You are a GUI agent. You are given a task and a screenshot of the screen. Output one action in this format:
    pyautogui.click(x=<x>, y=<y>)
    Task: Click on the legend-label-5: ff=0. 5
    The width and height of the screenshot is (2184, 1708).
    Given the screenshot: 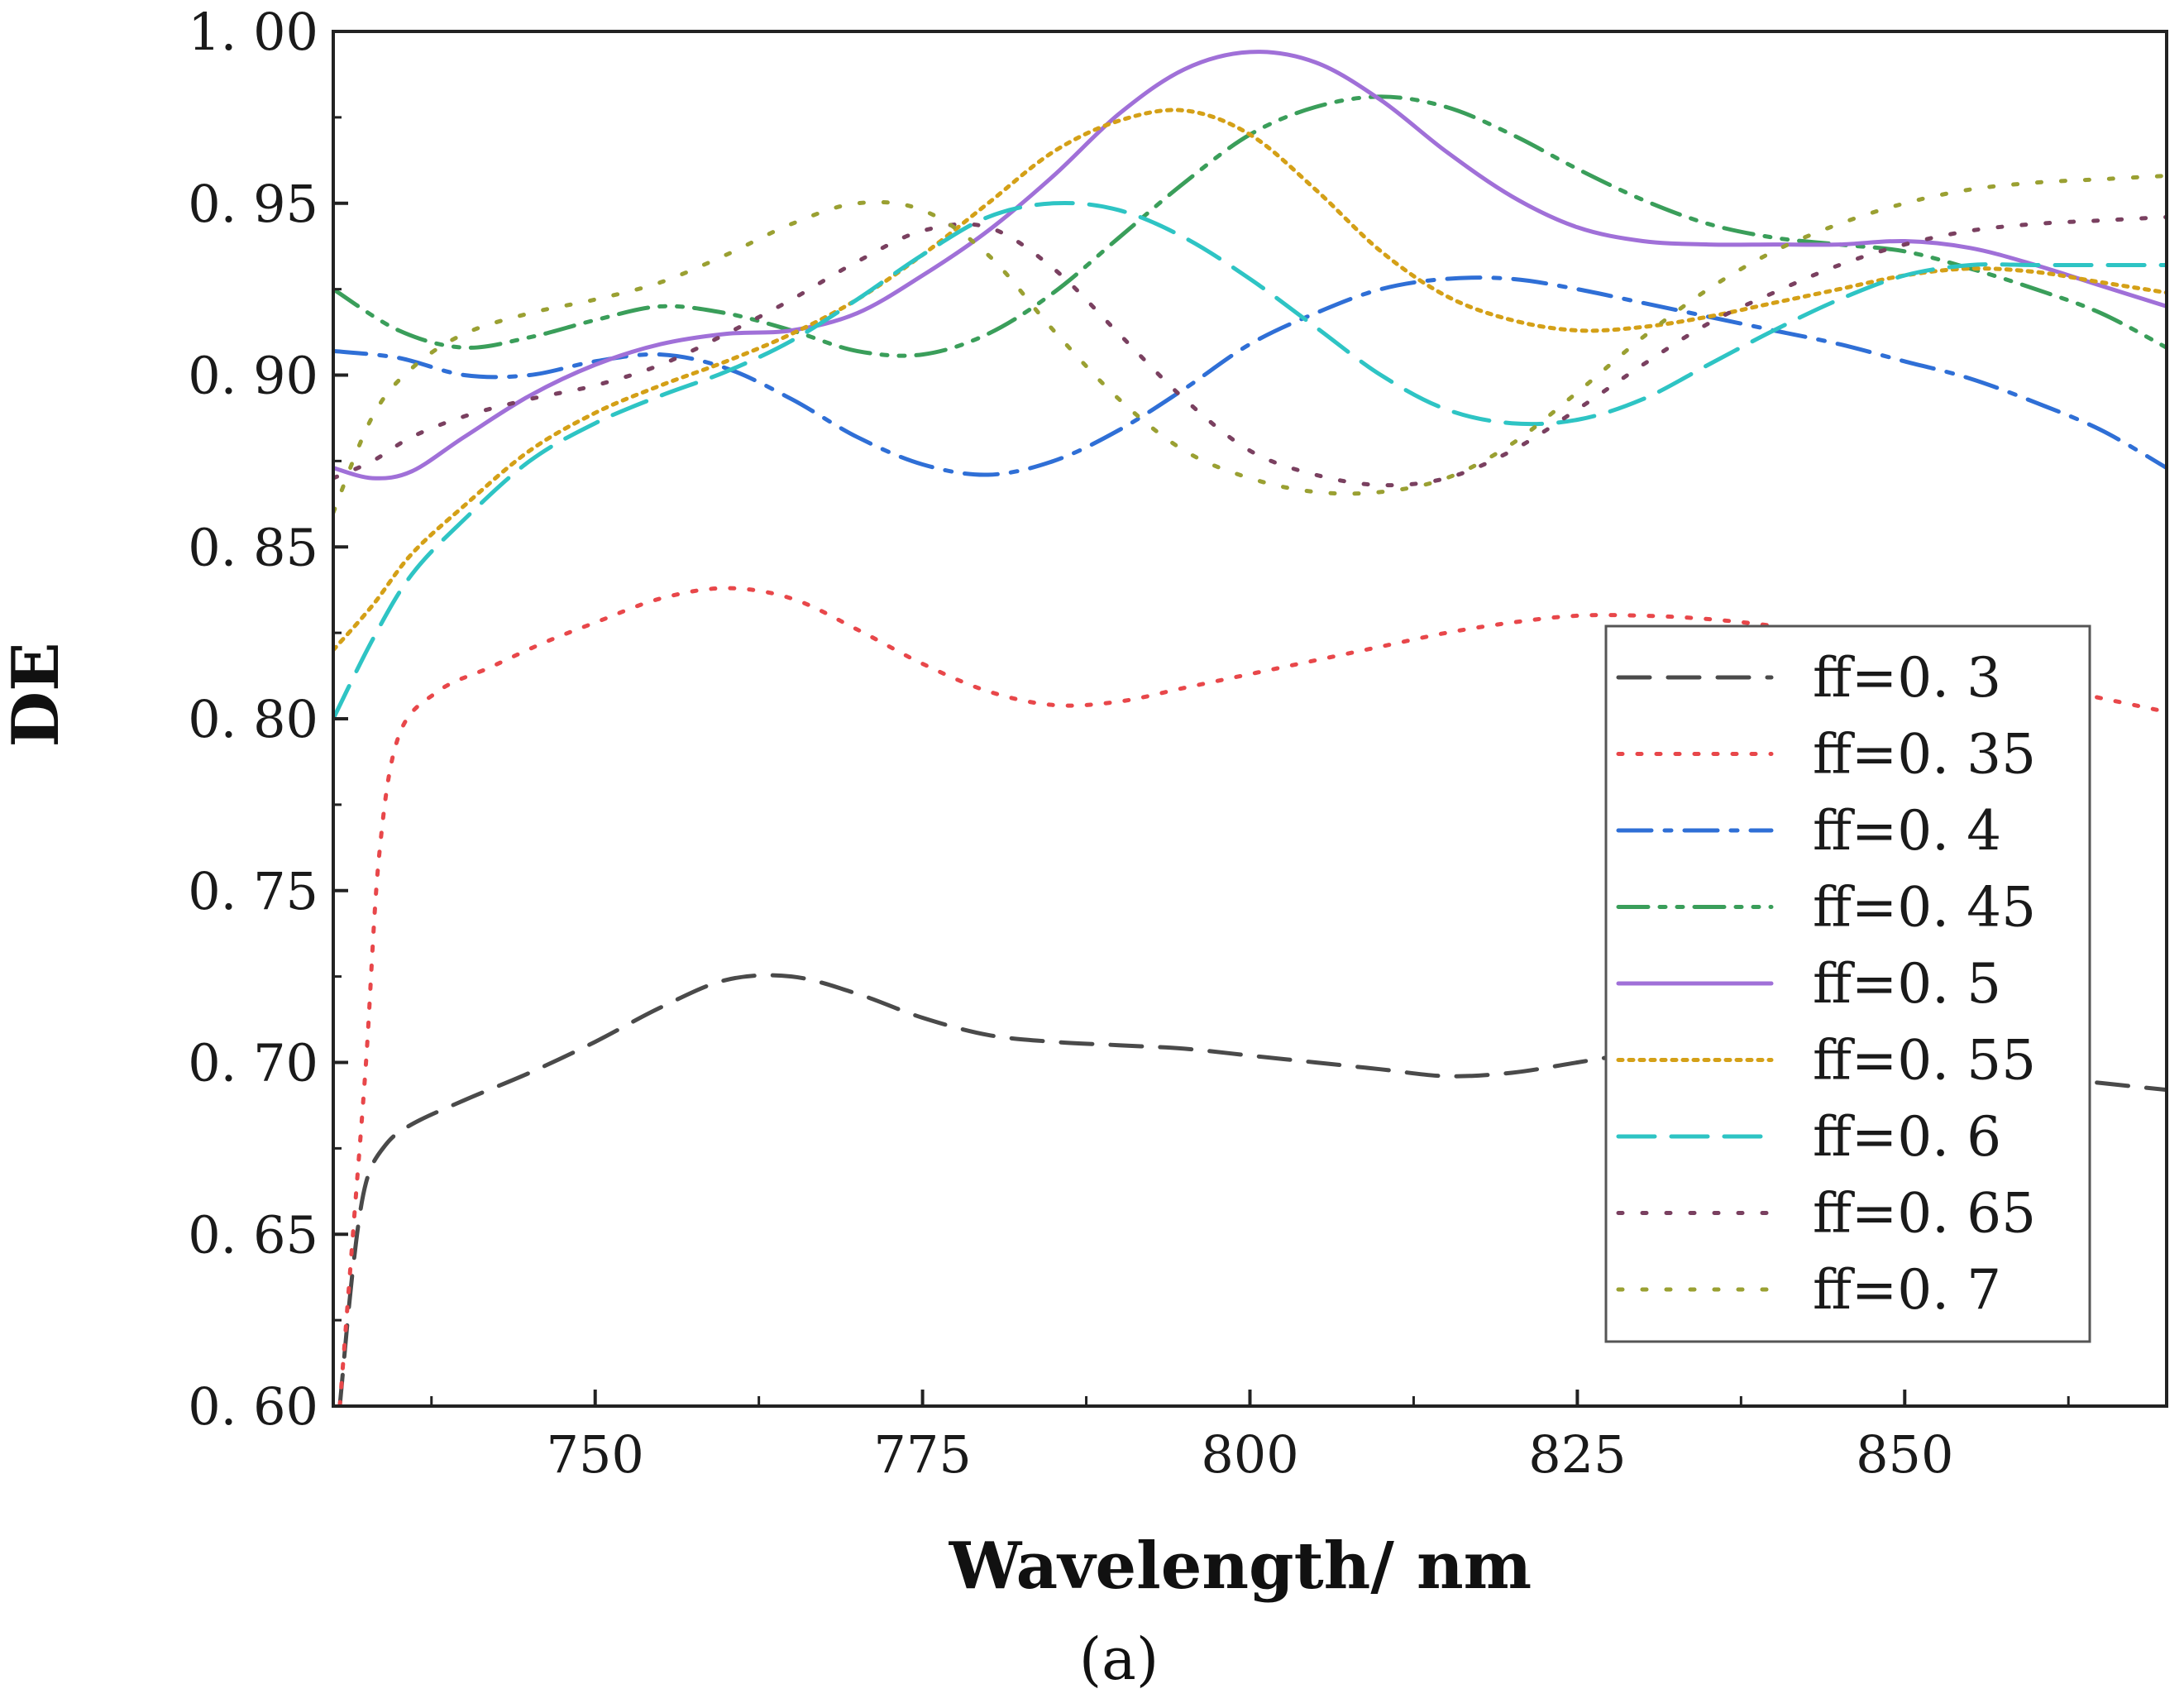 What is the action you would take?
    pyautogui.click(x=1907, y=984)
    